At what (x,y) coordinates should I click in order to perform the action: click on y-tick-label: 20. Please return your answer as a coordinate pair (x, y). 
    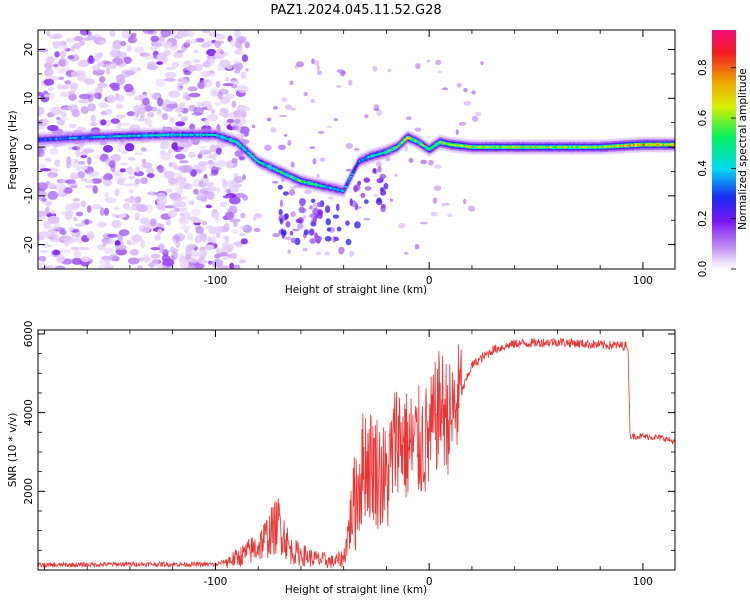
    Looking at the image, I should click on (29, 49).